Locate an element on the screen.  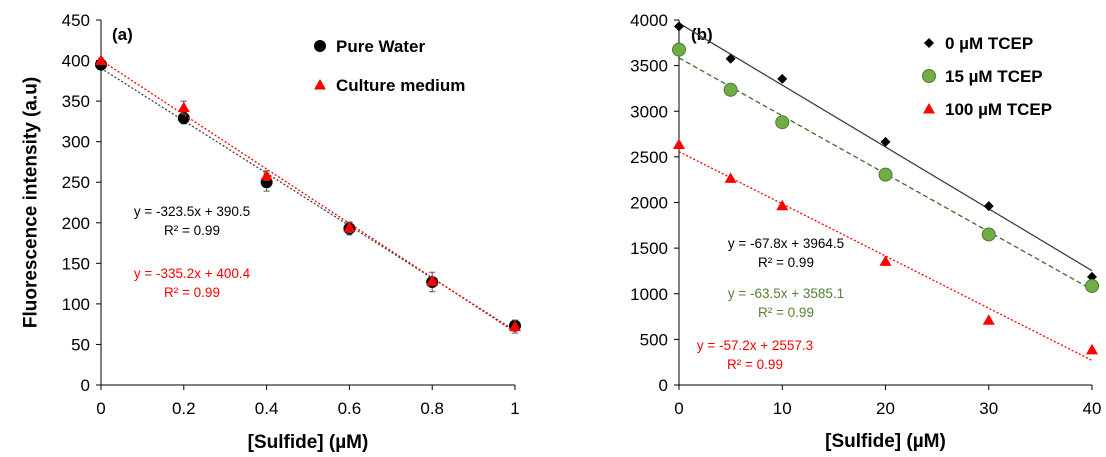
y-tick-label: 1000 is located at coordinates (649, 294).